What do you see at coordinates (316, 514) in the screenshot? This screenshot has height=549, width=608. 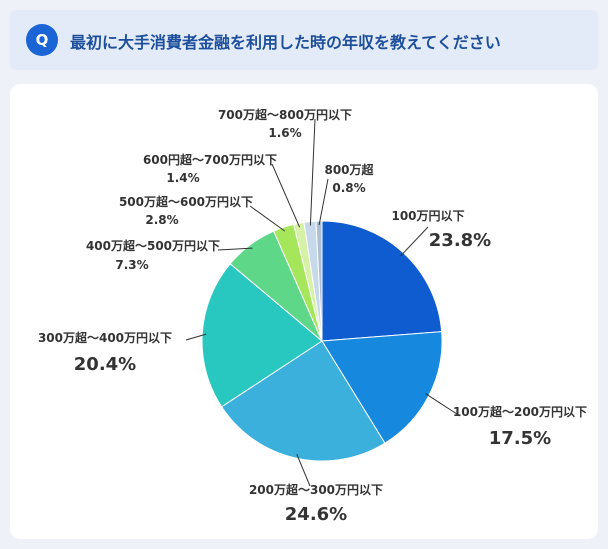 I see `value-label: 24.6%` at bounding box center [316, 514].